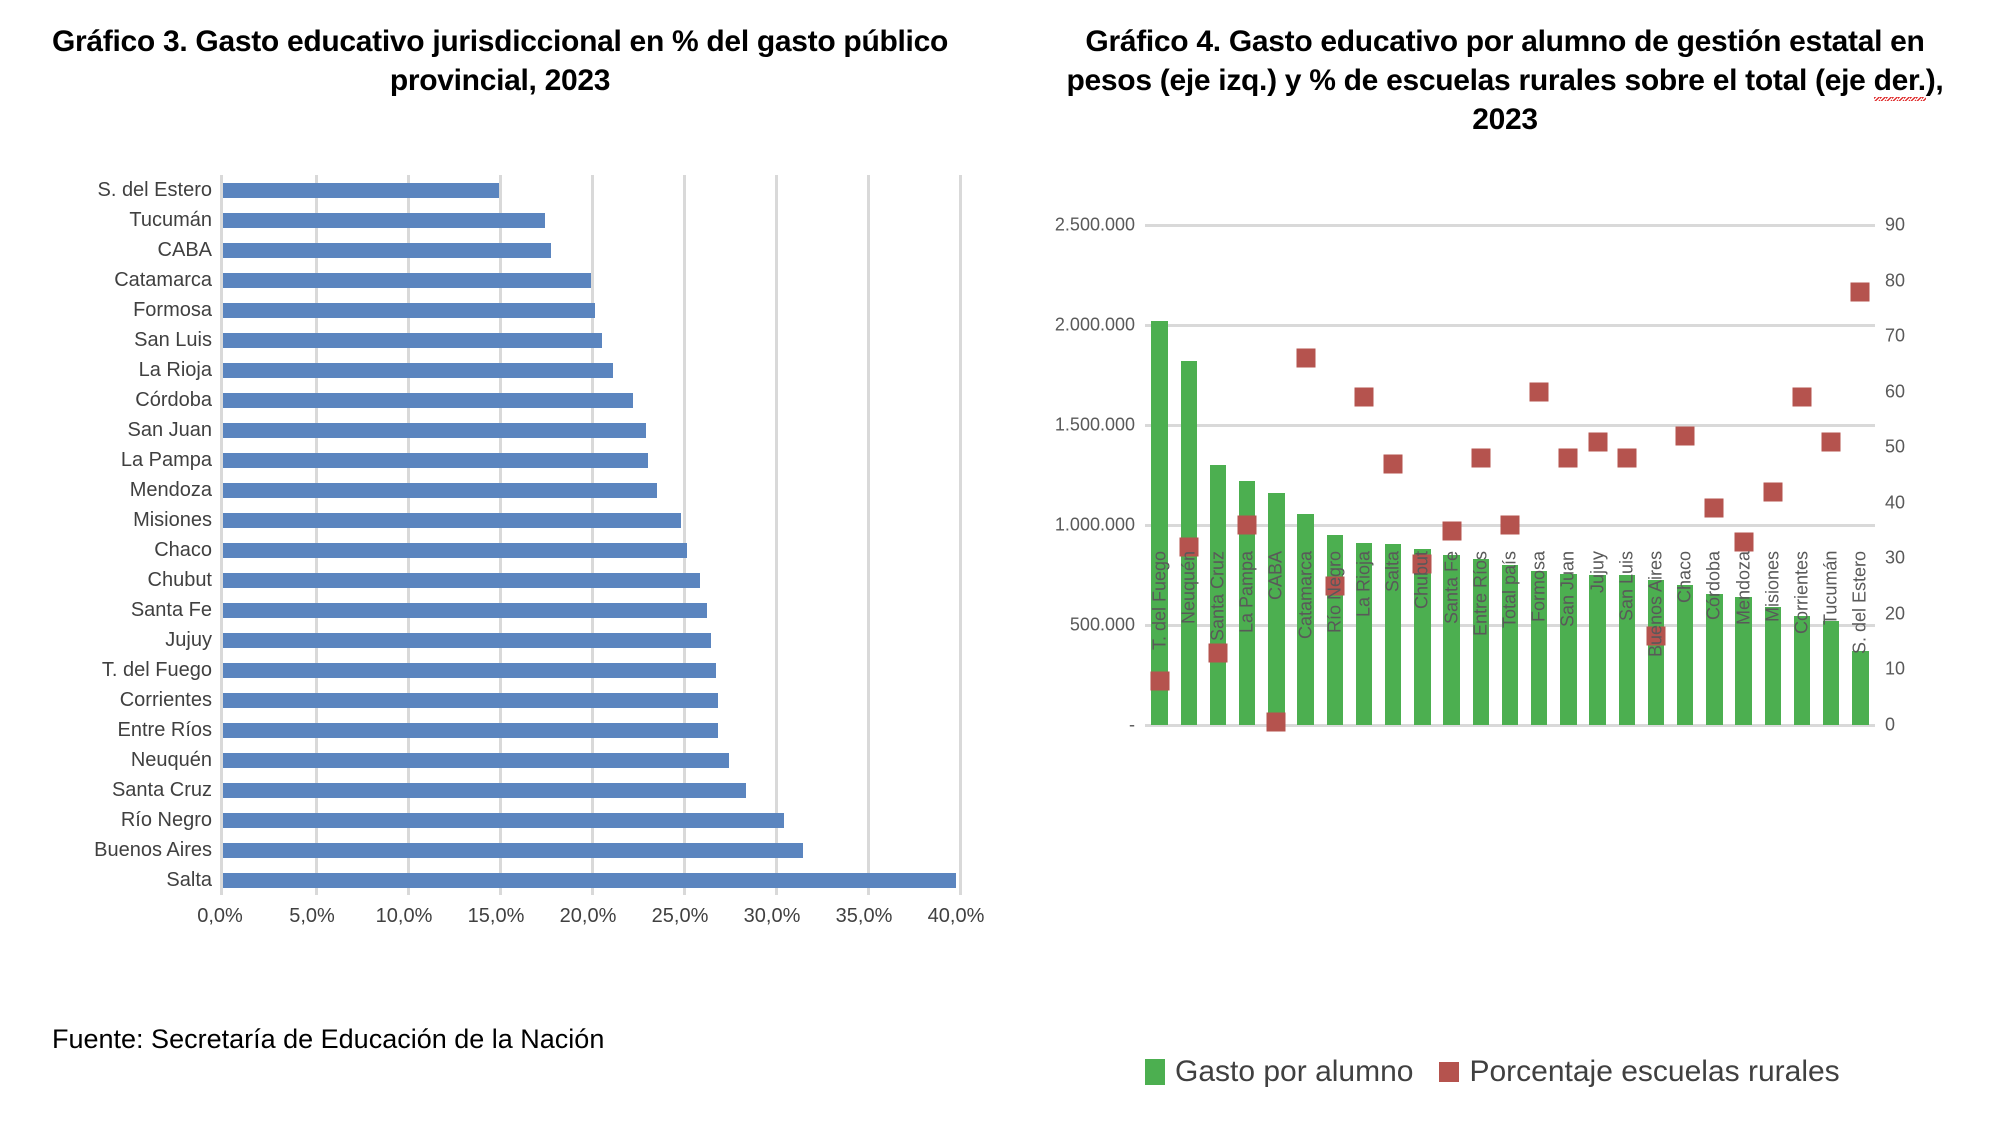 This screenshot has height=1142, width=2010. Describe the element at coordinates (404, 916) in the screenshot. I see `left-chart-x-tick-label: 10,0%` at that location.